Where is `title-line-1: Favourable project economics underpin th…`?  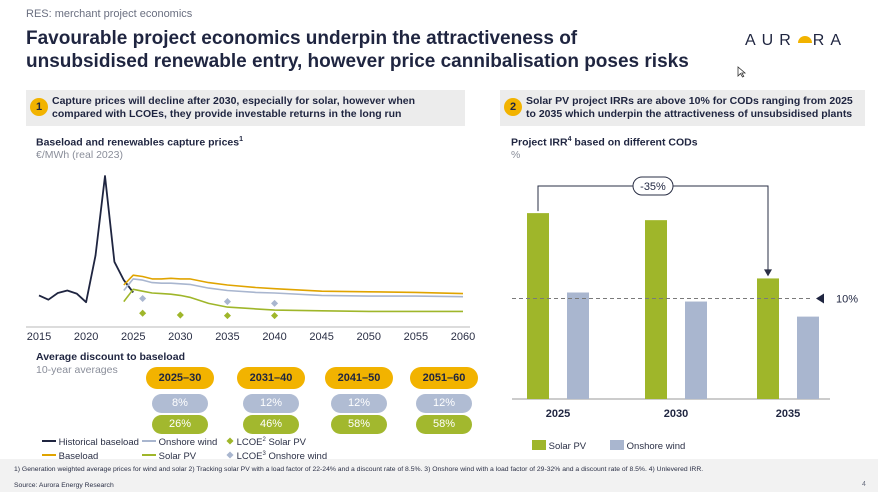 title-line-1: Favourable project economics underpin th… is located at coordinates (302, 38).